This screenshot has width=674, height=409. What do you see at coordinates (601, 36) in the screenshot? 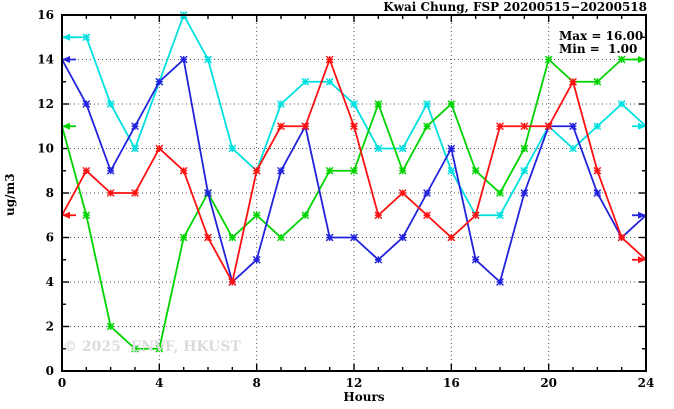
I see `legend-max-label: Max = 16.00` at bounding box center [601, 36].